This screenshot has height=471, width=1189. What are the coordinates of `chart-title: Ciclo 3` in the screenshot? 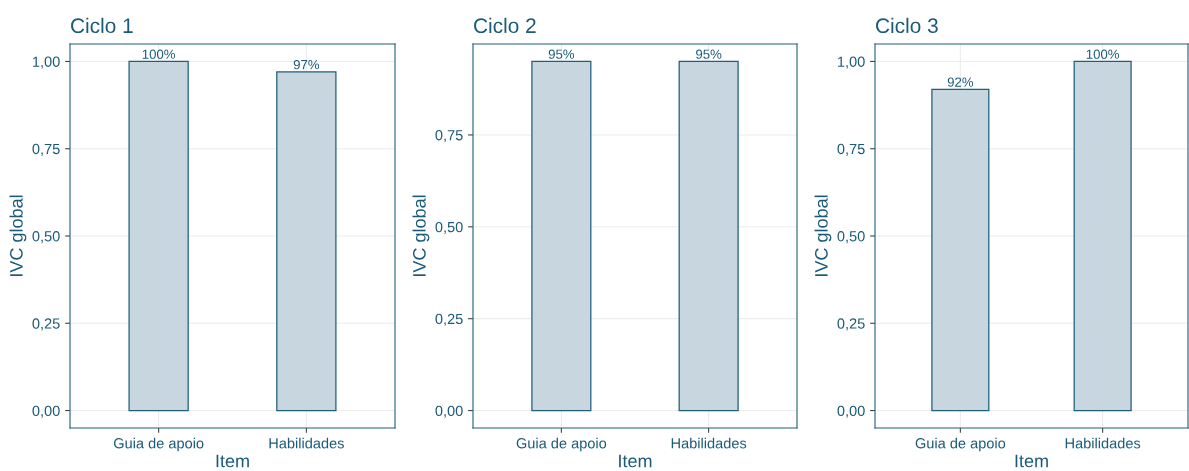 It's located at (907, 25).